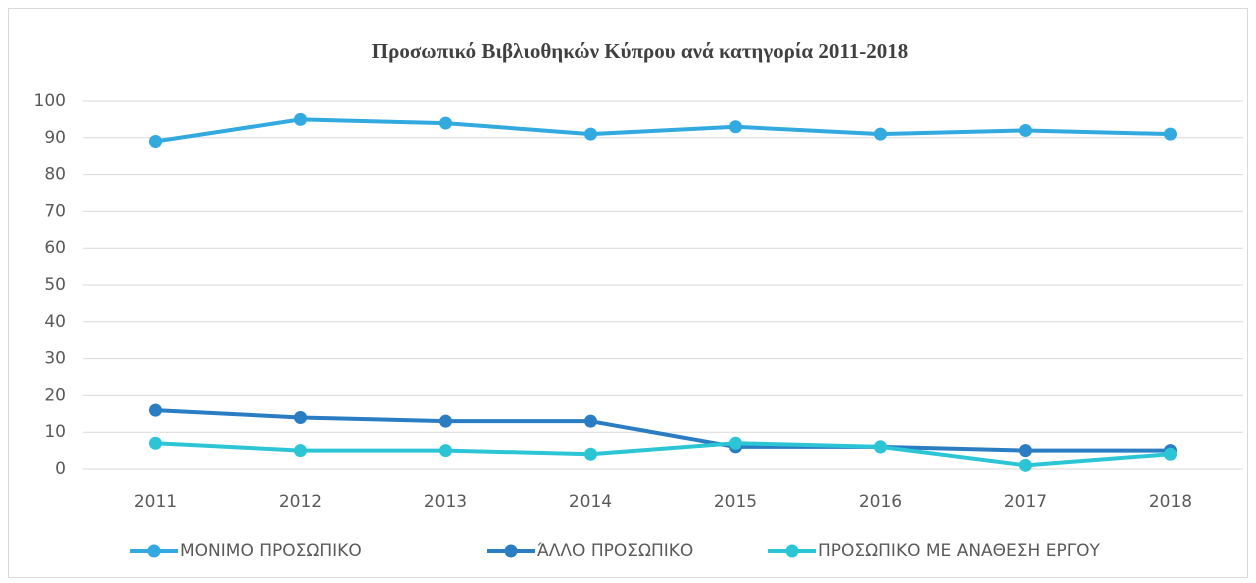 This screenshot has width=1256, height=583. Describe the element at coordinates (445, 502) in the screenshot. I see `x-tick-label: 2013` at that location.